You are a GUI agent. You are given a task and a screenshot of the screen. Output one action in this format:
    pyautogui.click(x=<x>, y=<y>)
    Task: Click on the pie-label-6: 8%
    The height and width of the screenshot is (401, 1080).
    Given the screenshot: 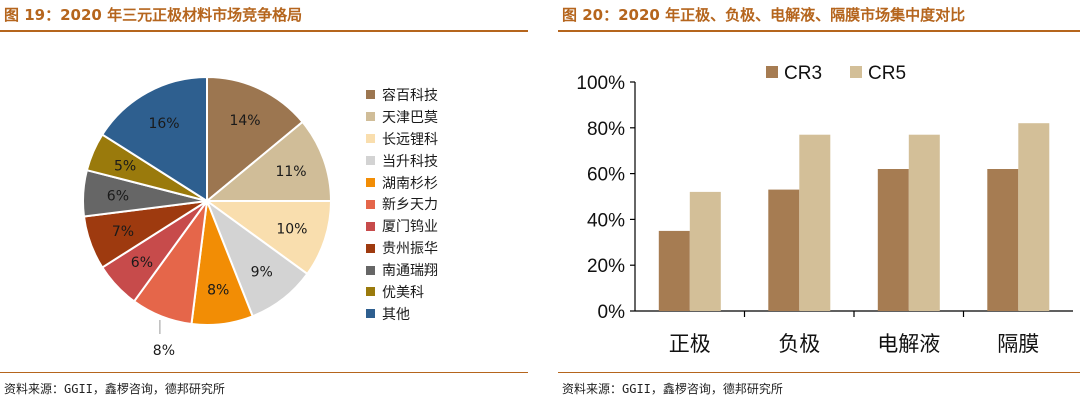 What is the action you would take?
    pyautogui.click(x=164, y=351)
    